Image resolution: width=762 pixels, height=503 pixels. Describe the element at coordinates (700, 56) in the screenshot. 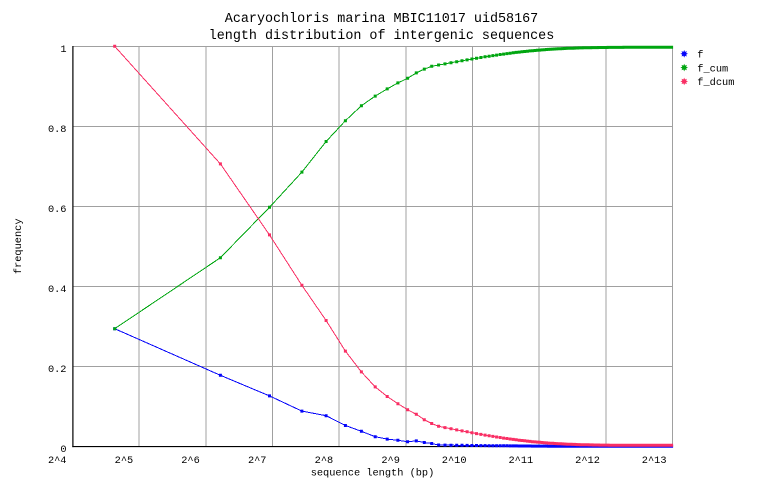

I see `svg-text: f` at that location.